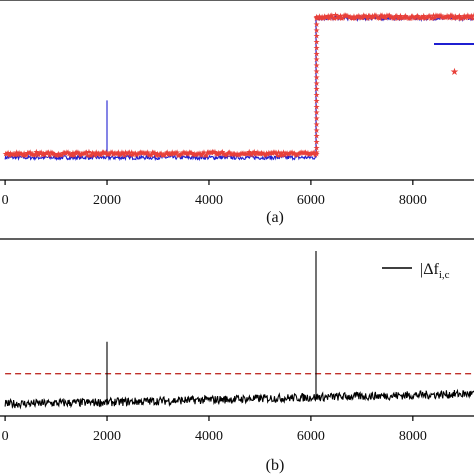 This screenshot has height=474, width=474. What do you see at coordinates (413, 200) in the screenshot?
I see `x-tick-label: 8000` at bounding box center [413, 200].